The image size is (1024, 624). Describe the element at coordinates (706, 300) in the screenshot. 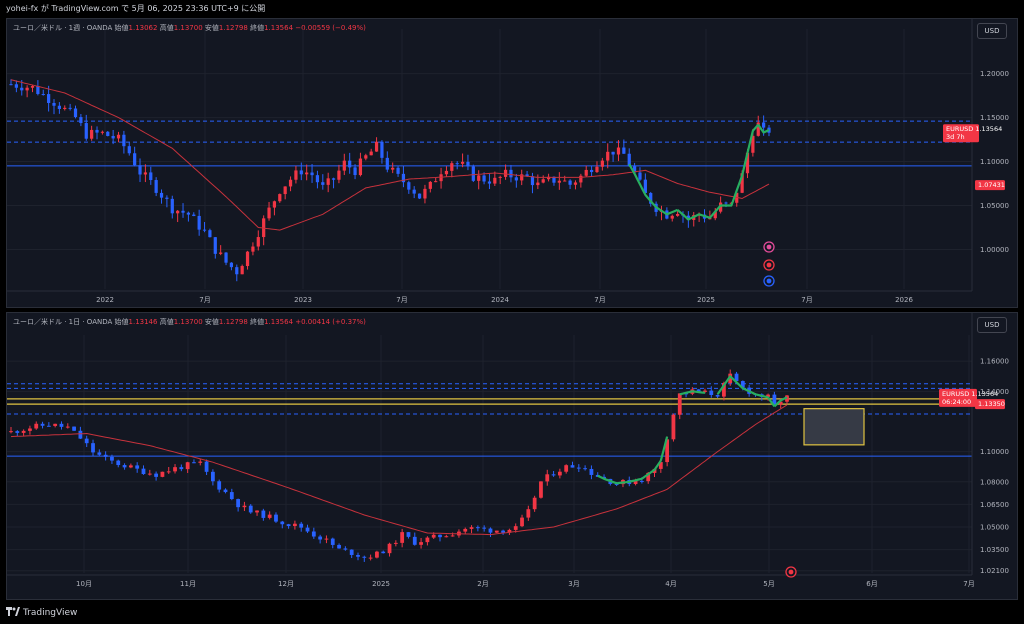

I see `x-tick-label: 2025` at that location.